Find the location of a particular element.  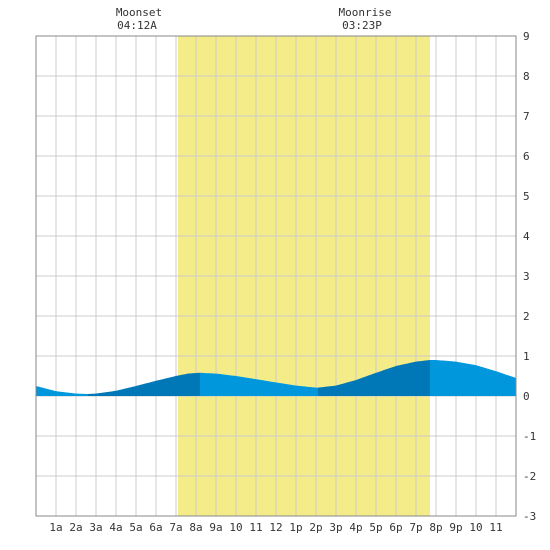

x-tick-label: 6a is located at coordinates (155, 527).